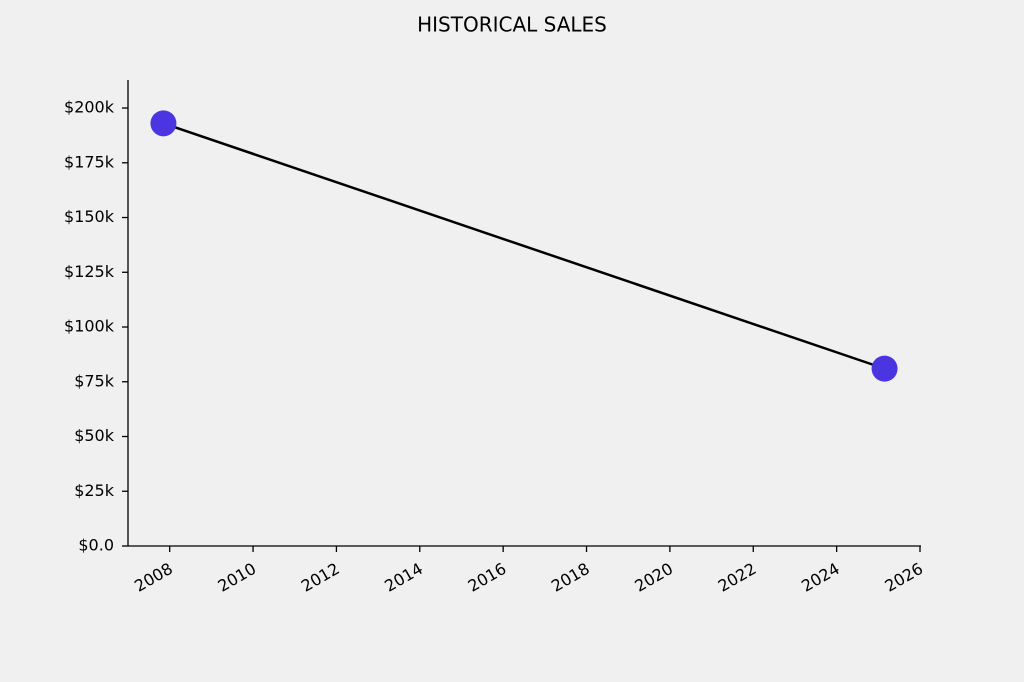 The image size is (1024, 682). What do you see at coordinates (512, 25) in the screenshot?
I see `chart-title: HISTORICAL SALES` at bounding box center [512, 25].